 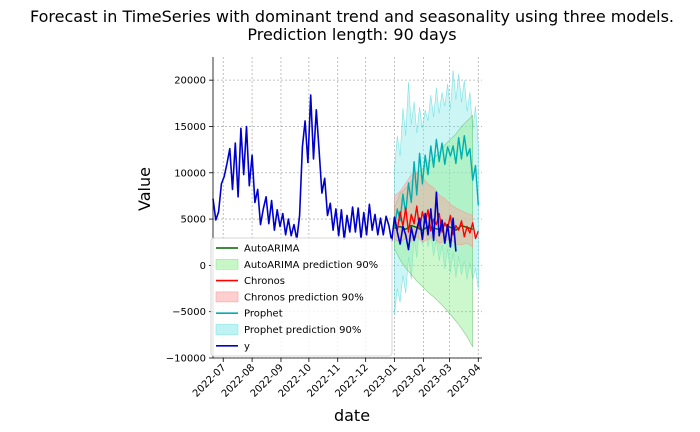 I want to click on series-lines, so click(x=345, y=173).